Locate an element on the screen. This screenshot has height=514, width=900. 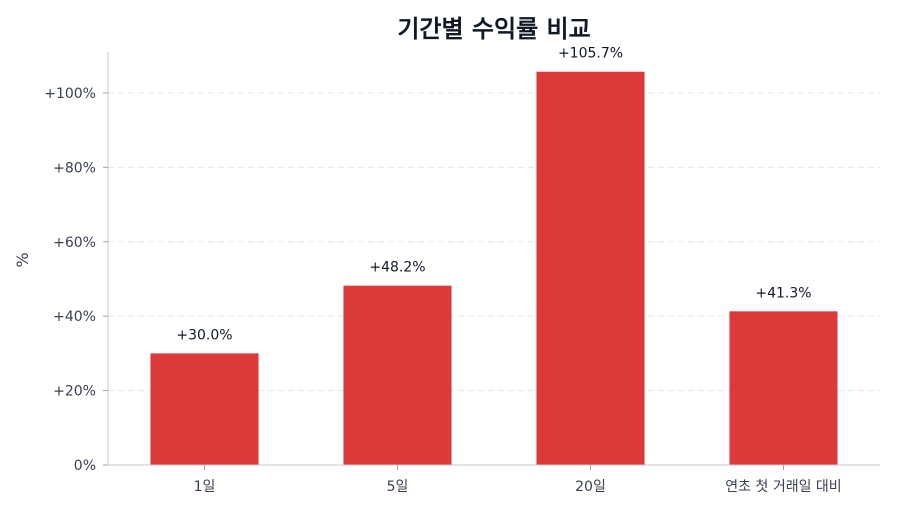
y-tick-label: +80% is located at coordinates (74, 168).